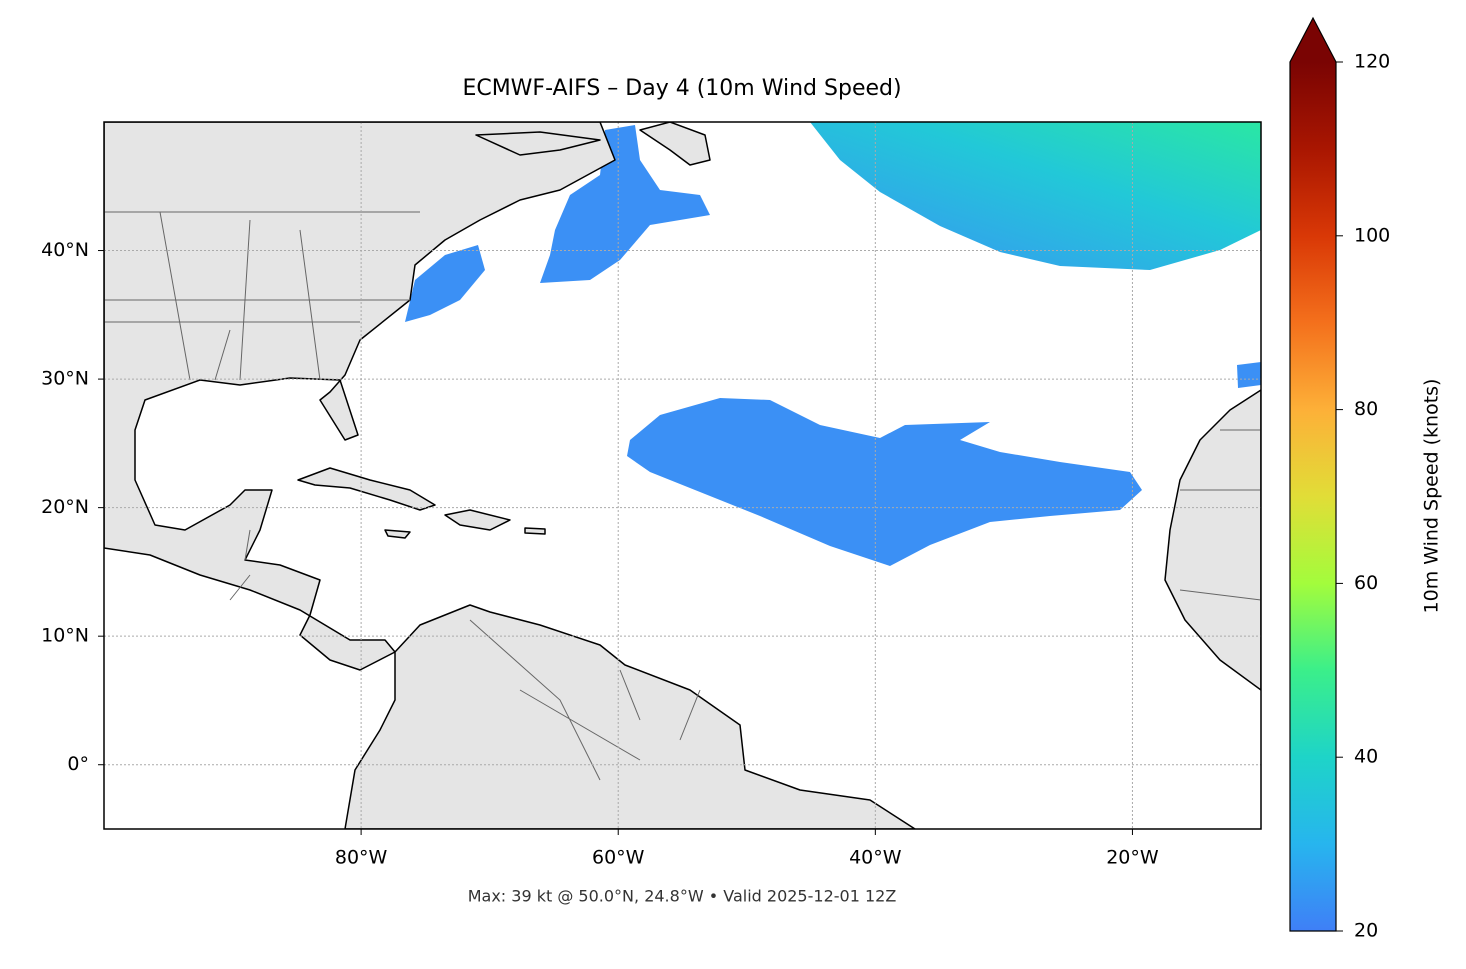  I want to click on colorbar-tick-label: 20, so click(1366, 931).